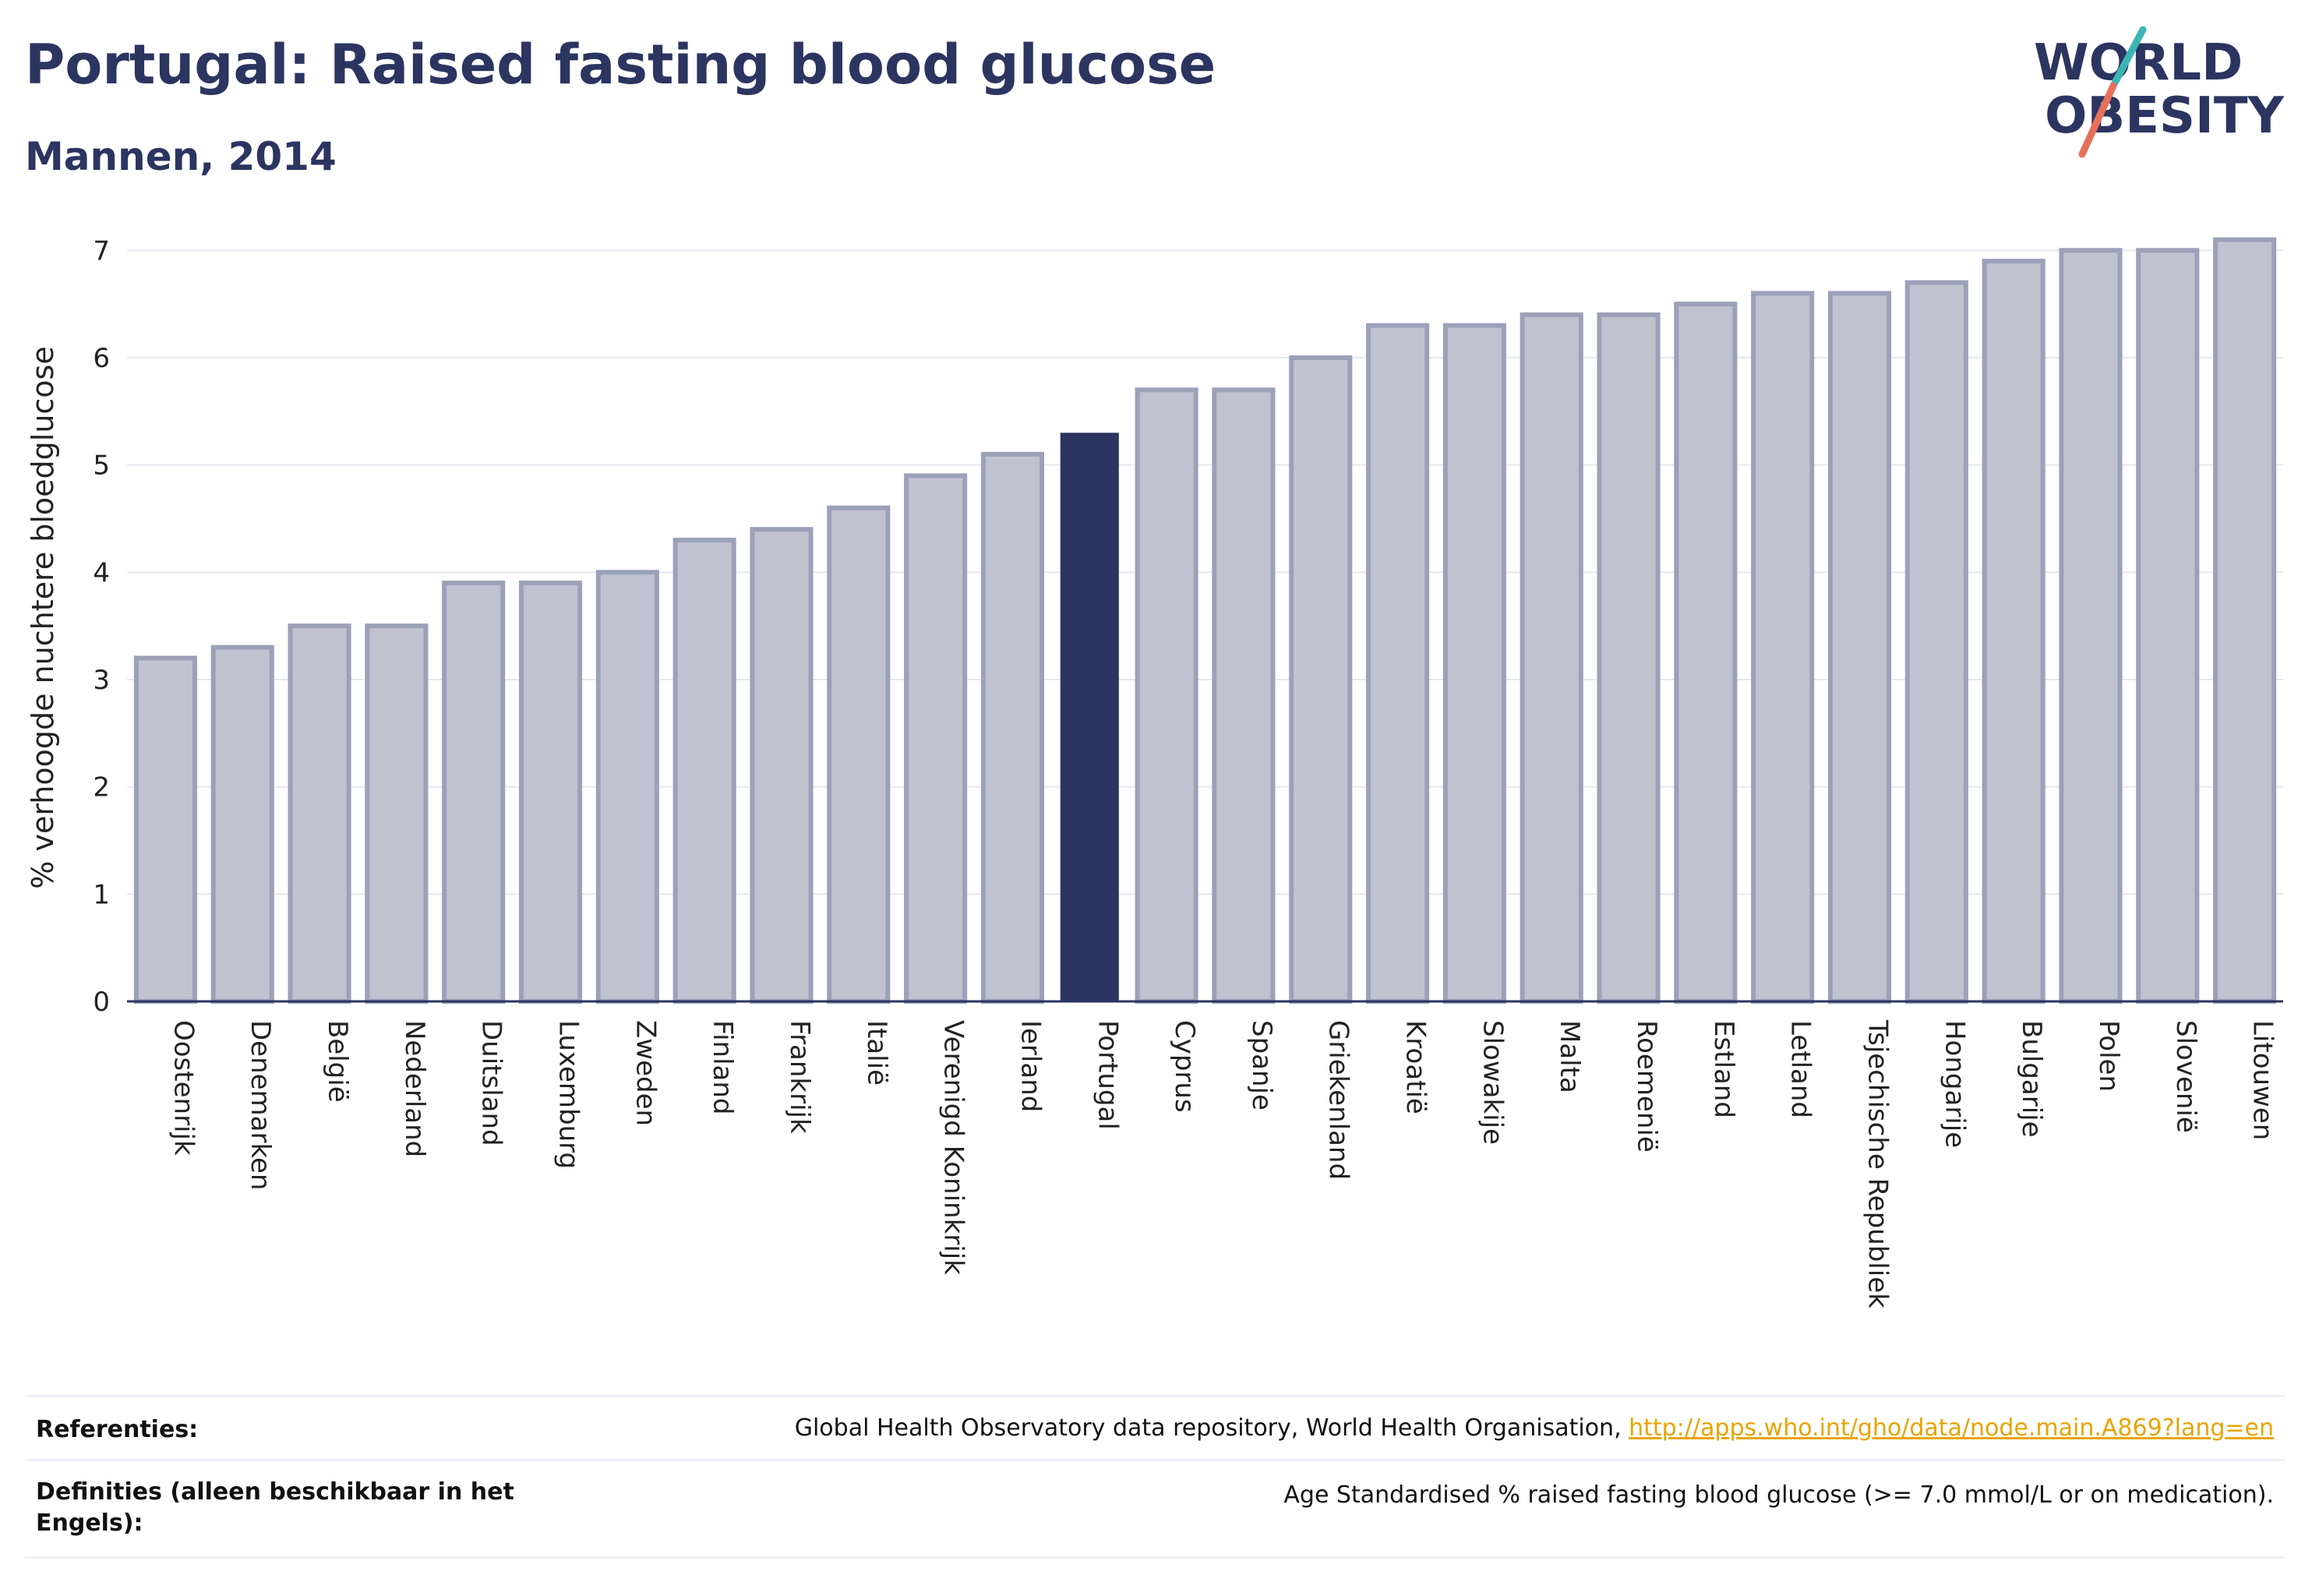  Describe the element at coordinates (181, 156) in the screenshot. I see `chart-subtitle: Mannen, 2014` at that location.